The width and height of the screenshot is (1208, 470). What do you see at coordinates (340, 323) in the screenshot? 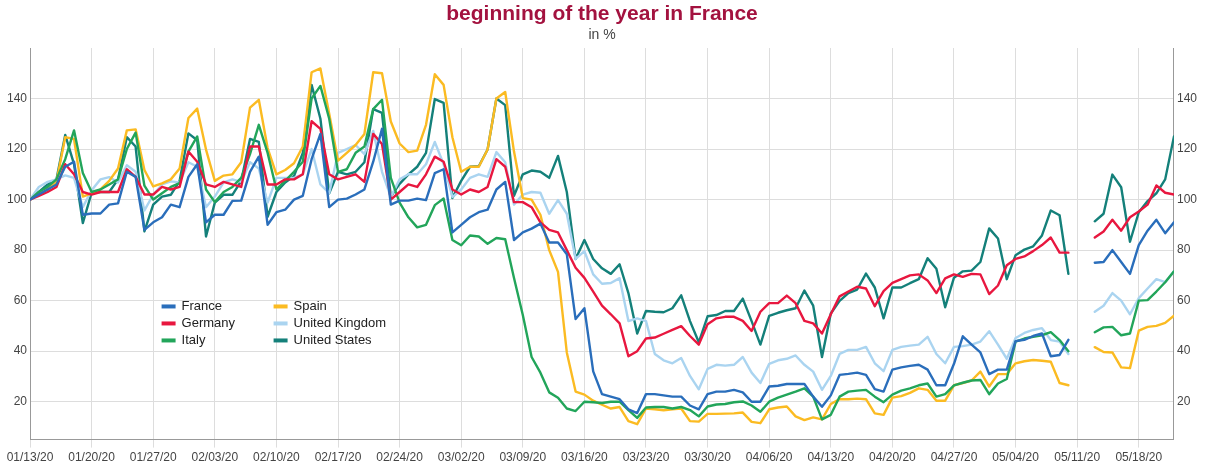
I see `legend-label: United Kingdom` at bounding box center [340, 323].